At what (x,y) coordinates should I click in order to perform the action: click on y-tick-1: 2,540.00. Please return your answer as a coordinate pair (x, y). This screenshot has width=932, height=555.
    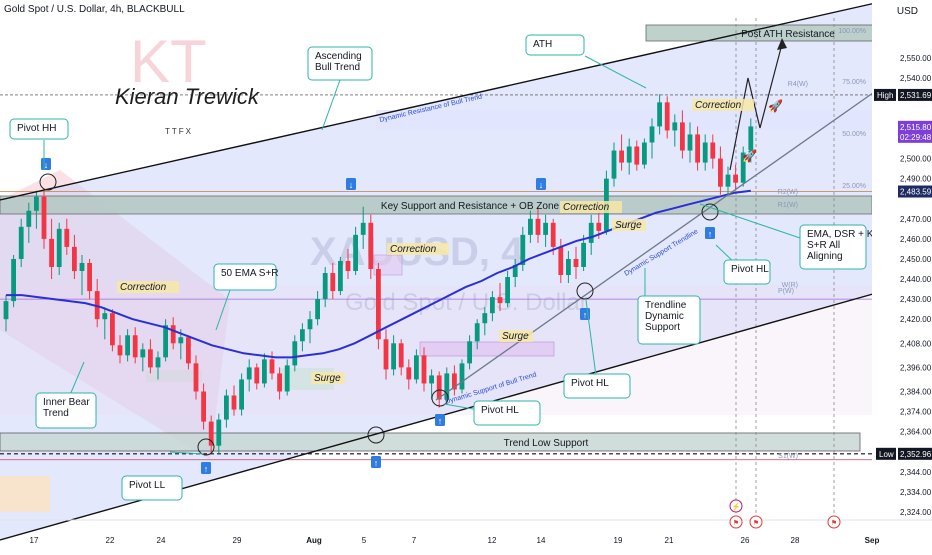
    Looking at the image, I should click on (916, 78).